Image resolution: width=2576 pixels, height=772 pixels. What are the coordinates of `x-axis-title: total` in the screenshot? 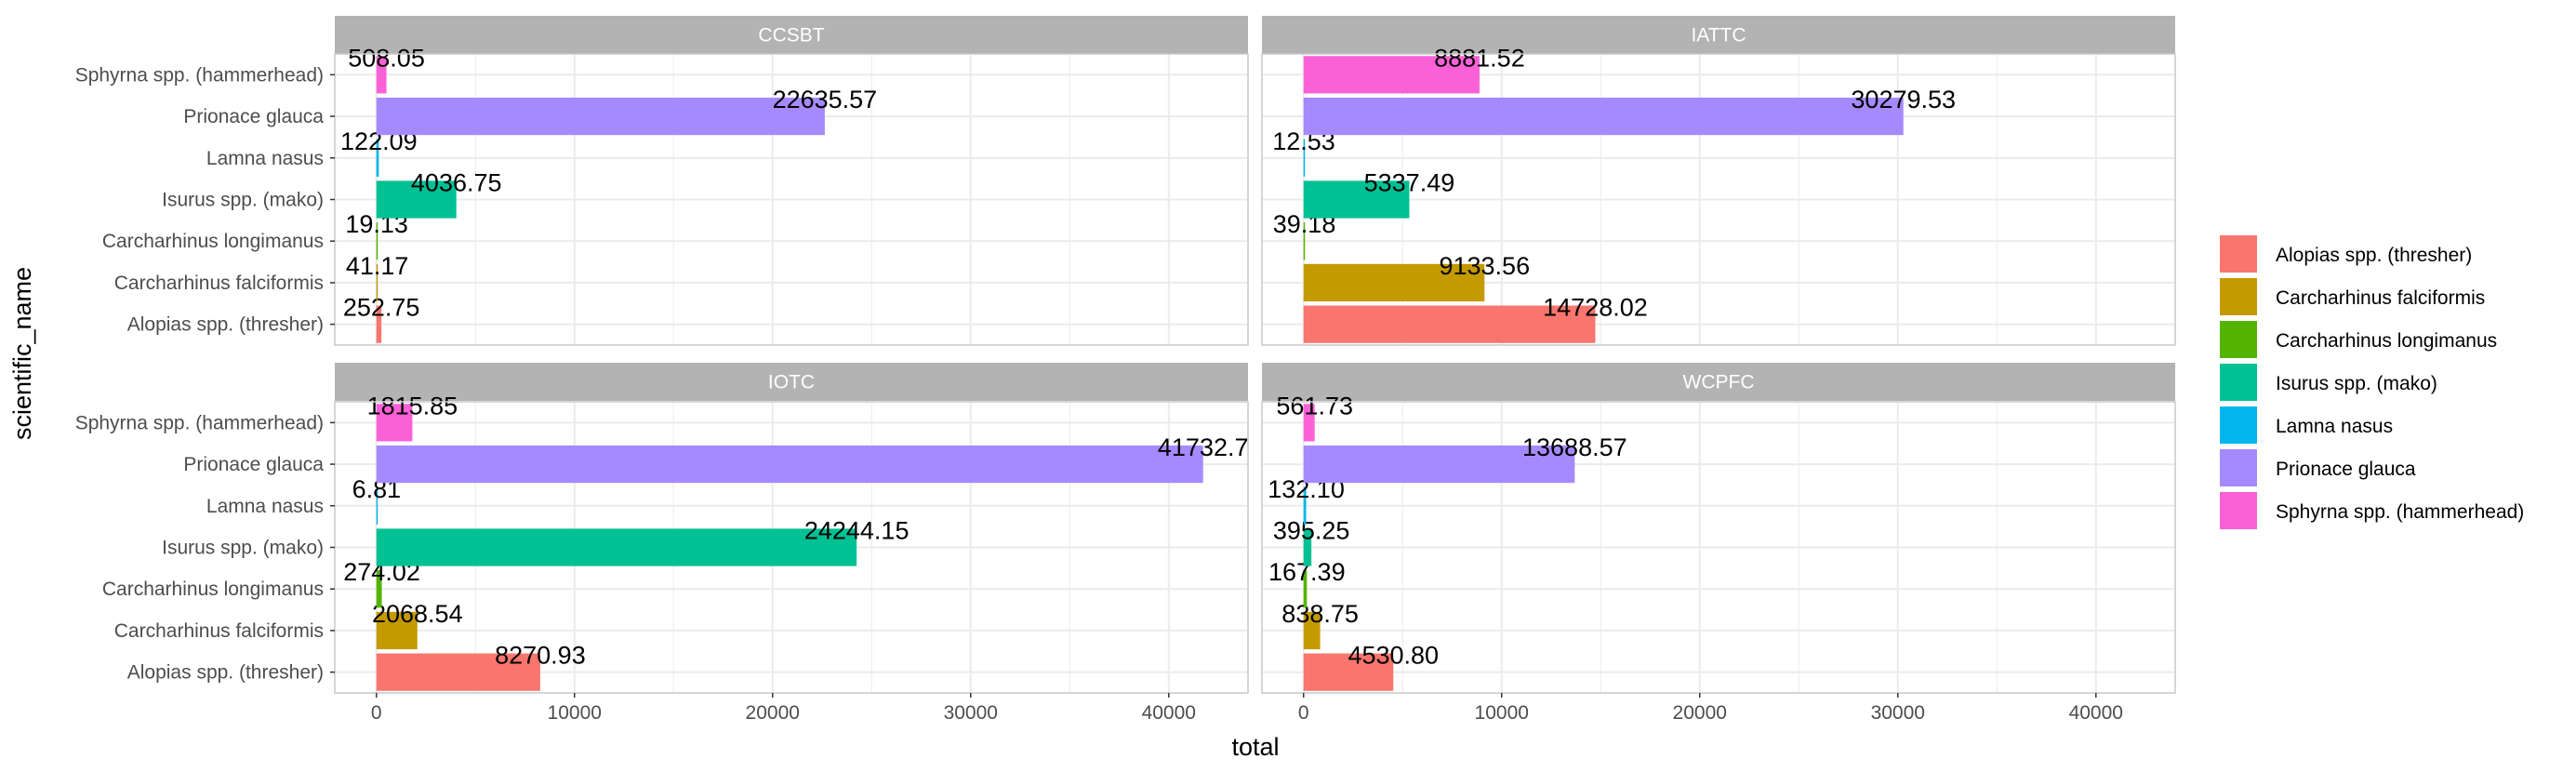 It's located at (1255, 747).